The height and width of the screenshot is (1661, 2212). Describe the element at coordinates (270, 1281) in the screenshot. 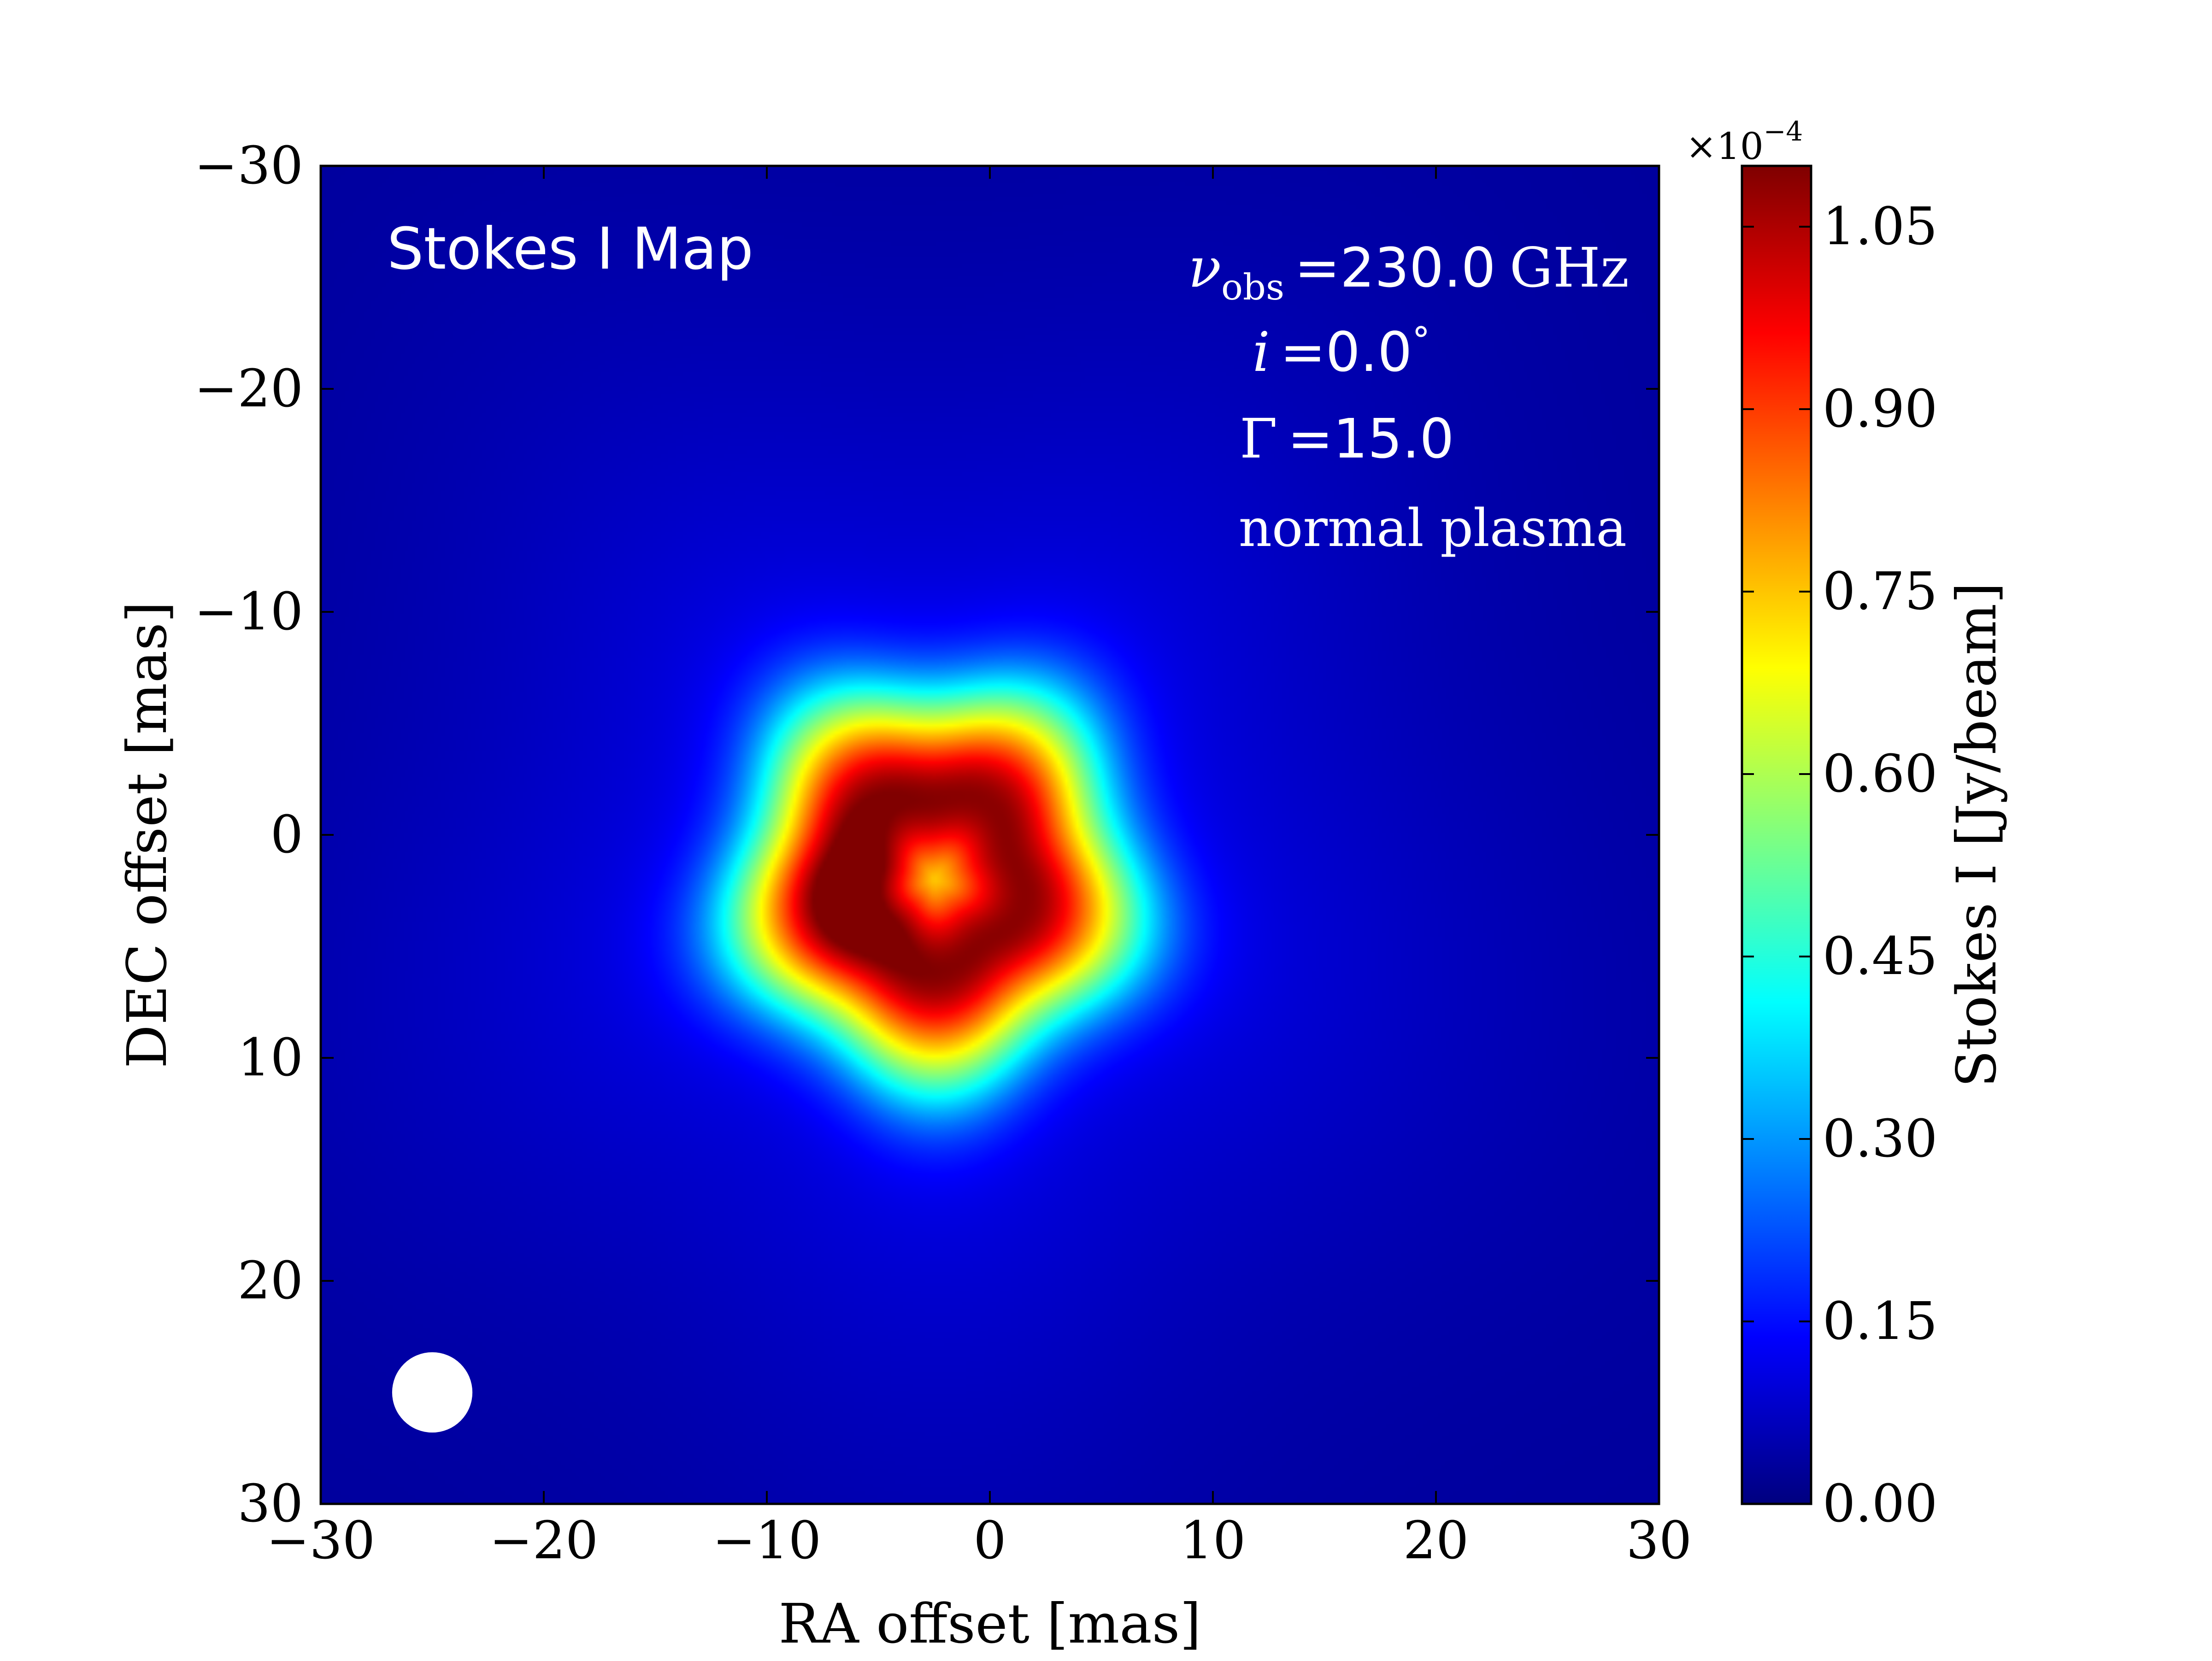

I see `y-tick-label: 20` at that location.